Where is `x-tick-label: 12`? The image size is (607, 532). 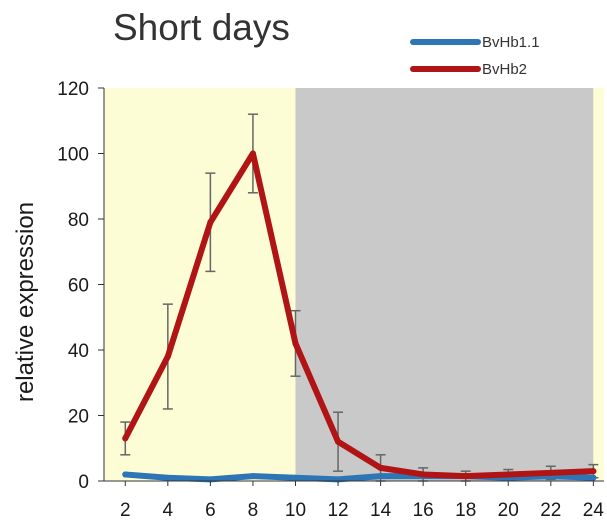 x-tick-label: 12 is located at coordinates (337, 510).